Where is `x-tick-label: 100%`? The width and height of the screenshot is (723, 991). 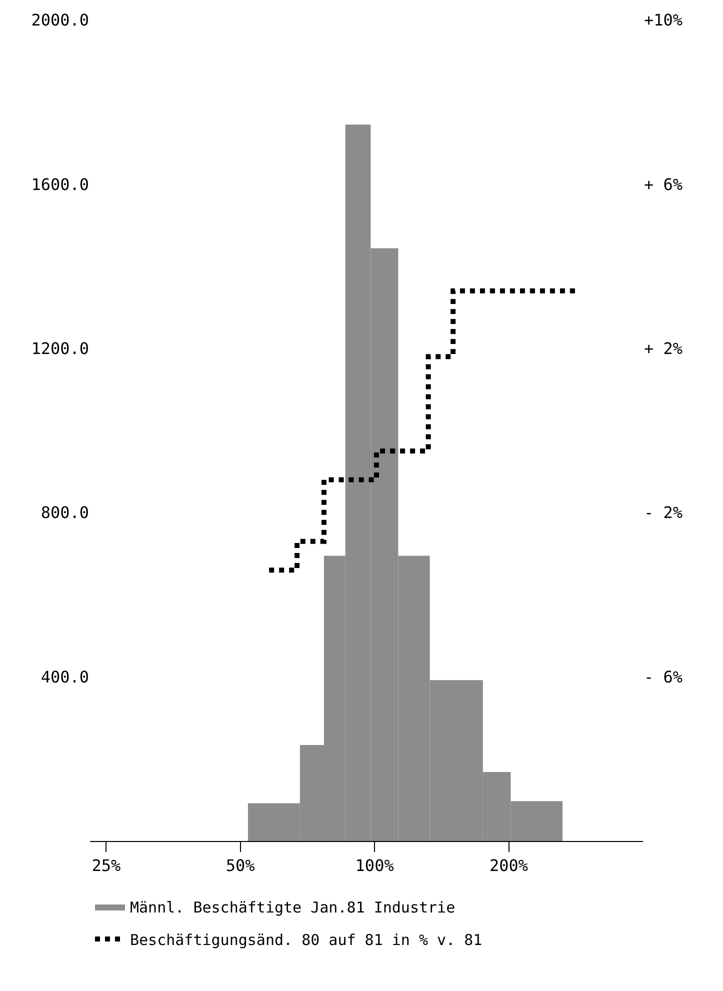
x-tick-label: 100% is located at coordinates (374, 866).